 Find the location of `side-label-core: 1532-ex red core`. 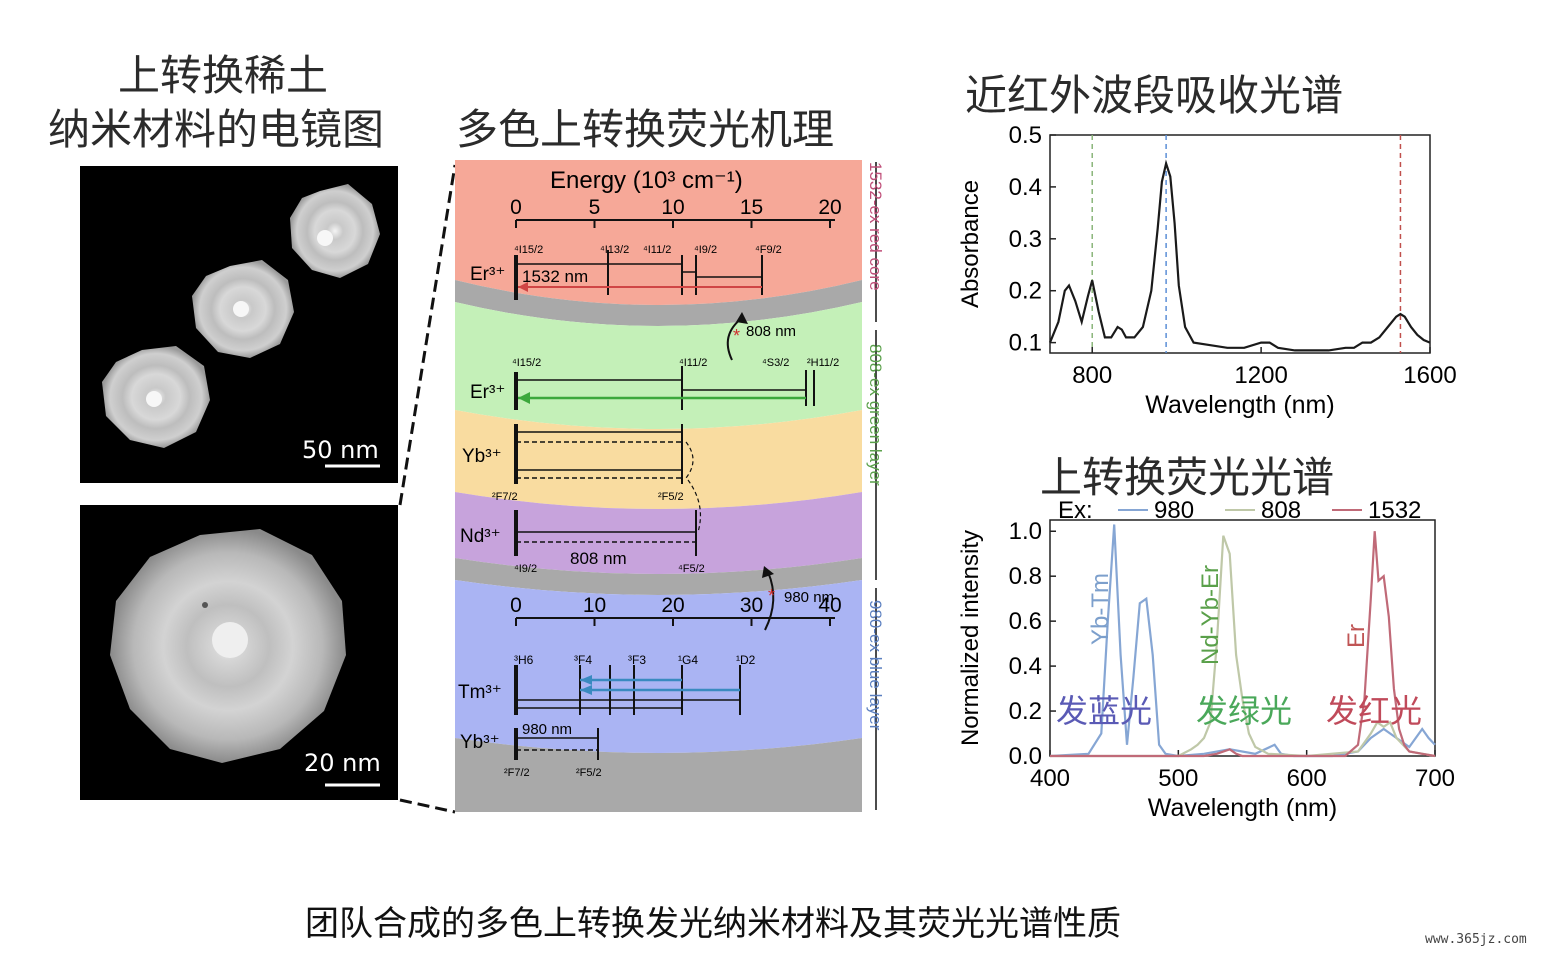

side-label-core: 1532-ex red core is located at coordinates (875, 226).